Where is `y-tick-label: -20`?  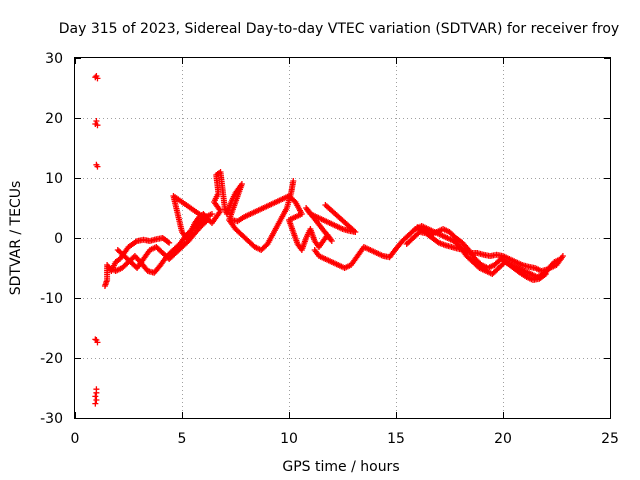 y-tick-label: -20 is located at coordinates (51, 359).